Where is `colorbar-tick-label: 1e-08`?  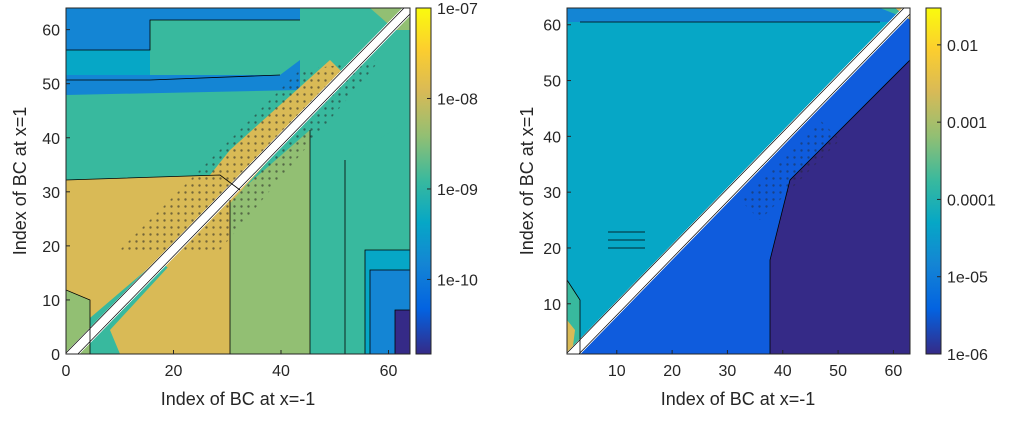
colorbar-tick-label: 1e-08 is located at coordinates (457, 99).